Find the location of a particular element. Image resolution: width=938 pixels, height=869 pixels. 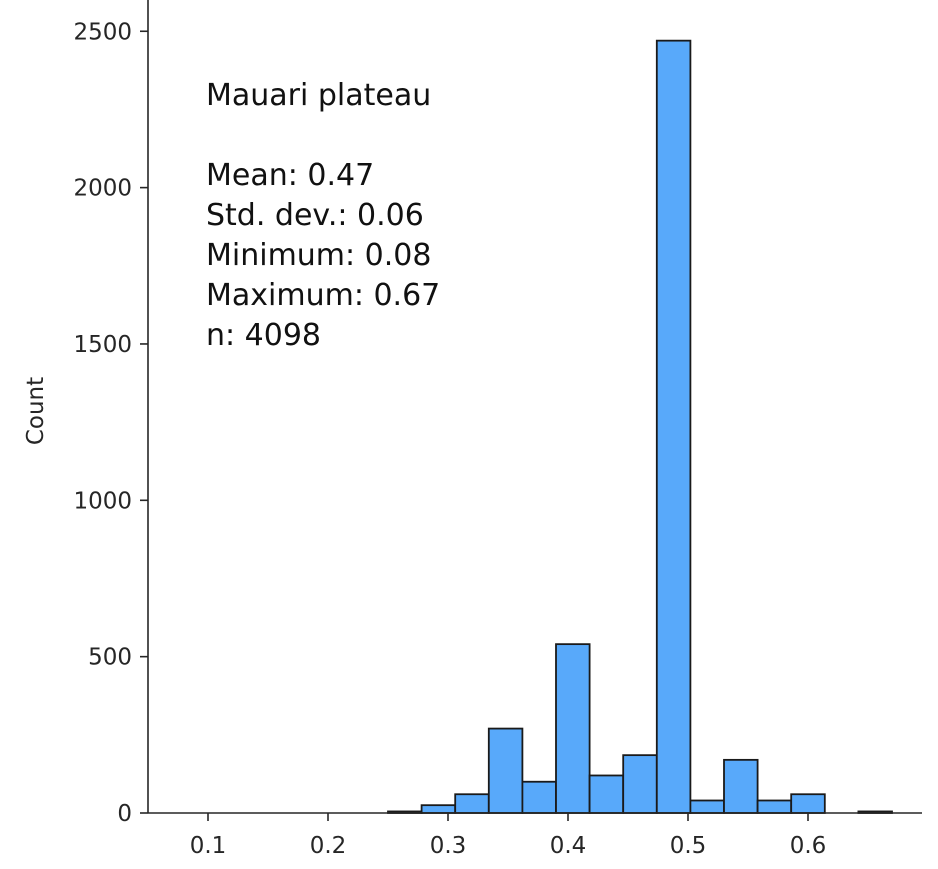

x-tick-label-0: 0.1 is located at coordinates (208, 846).